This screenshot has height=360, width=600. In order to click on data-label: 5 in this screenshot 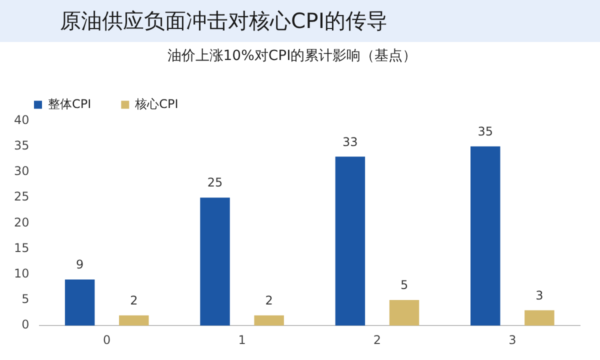, I will do `click(404, 285)`.